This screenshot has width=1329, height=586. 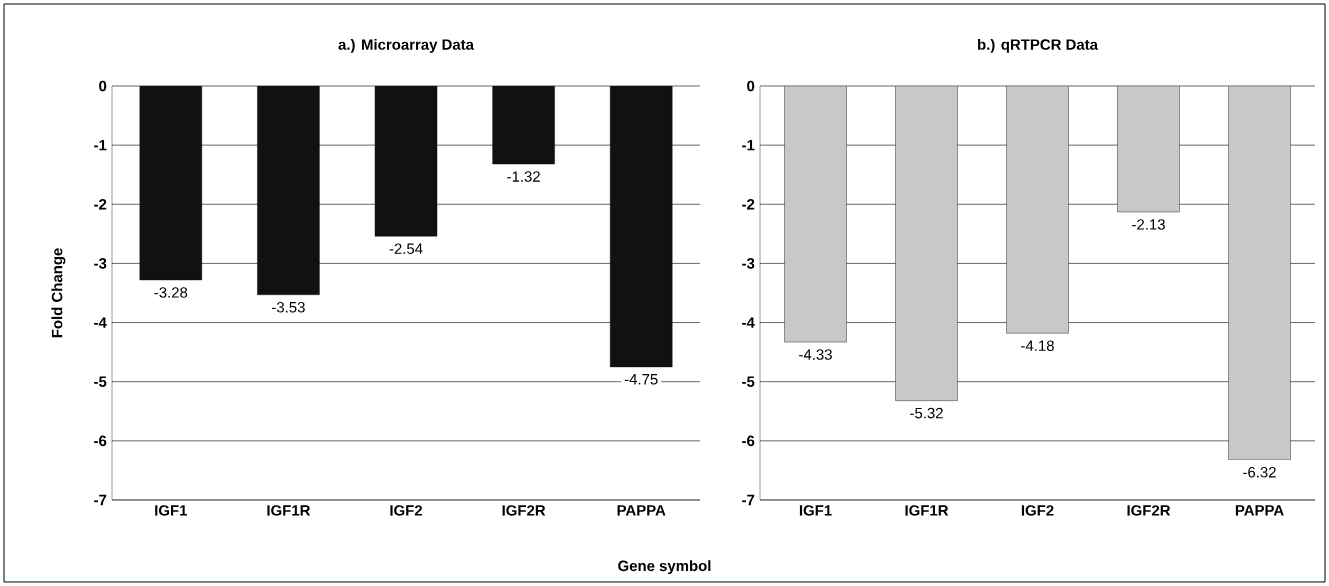 I want to click on data-label: -2.13, so click(x=1148, y=224).